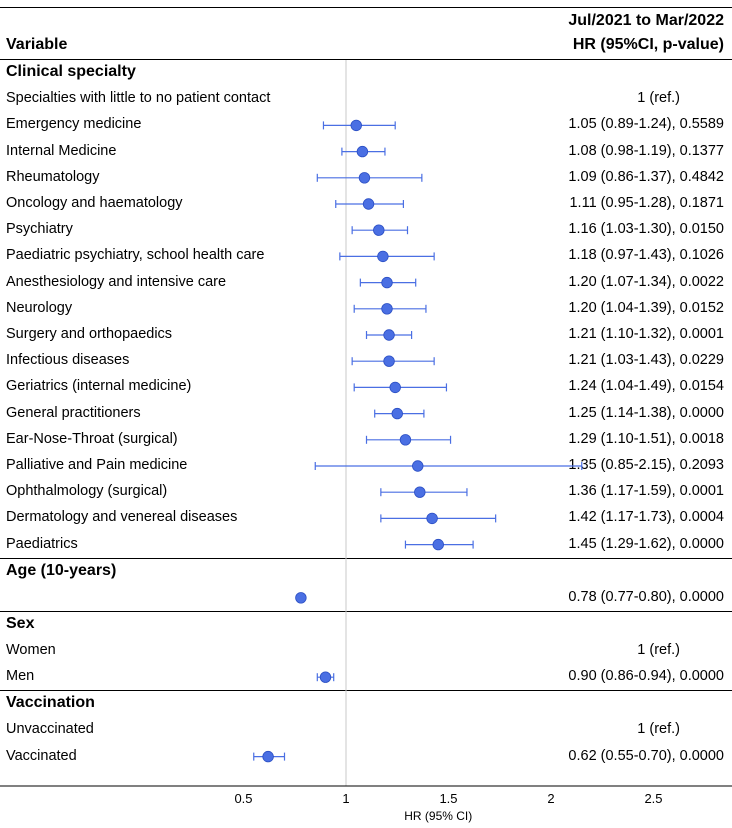  What do you see at coordinates (68, 360) in the screenshot?
I see `row-label: Infectious diseases` at bounding box center [68, 360].